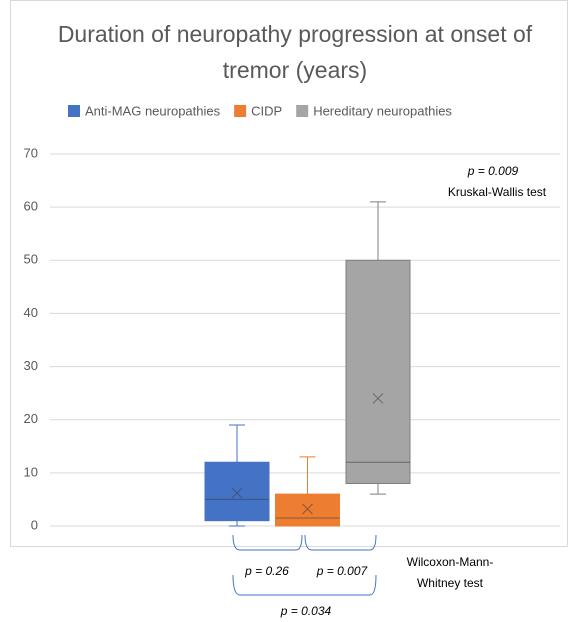 The height and width of the screenshot is (622, 574). What do you see at coordinates (267, 571) in the screenshot?
I see `annotation: p = 0.26` at bounding box center [267, 571].